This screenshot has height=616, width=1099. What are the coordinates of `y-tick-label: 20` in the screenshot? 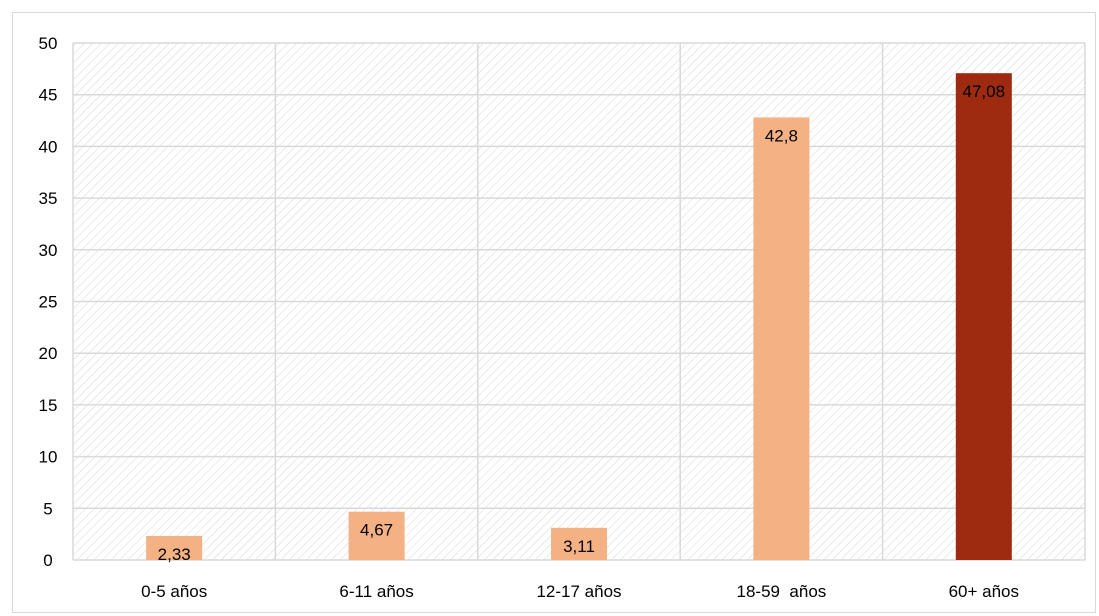 It's located at (48, 353).